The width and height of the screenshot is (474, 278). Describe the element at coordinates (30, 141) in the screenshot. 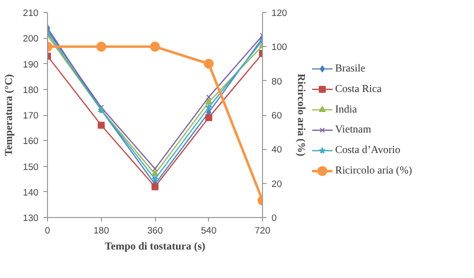

I see `y-tick-label: 160` at that location.